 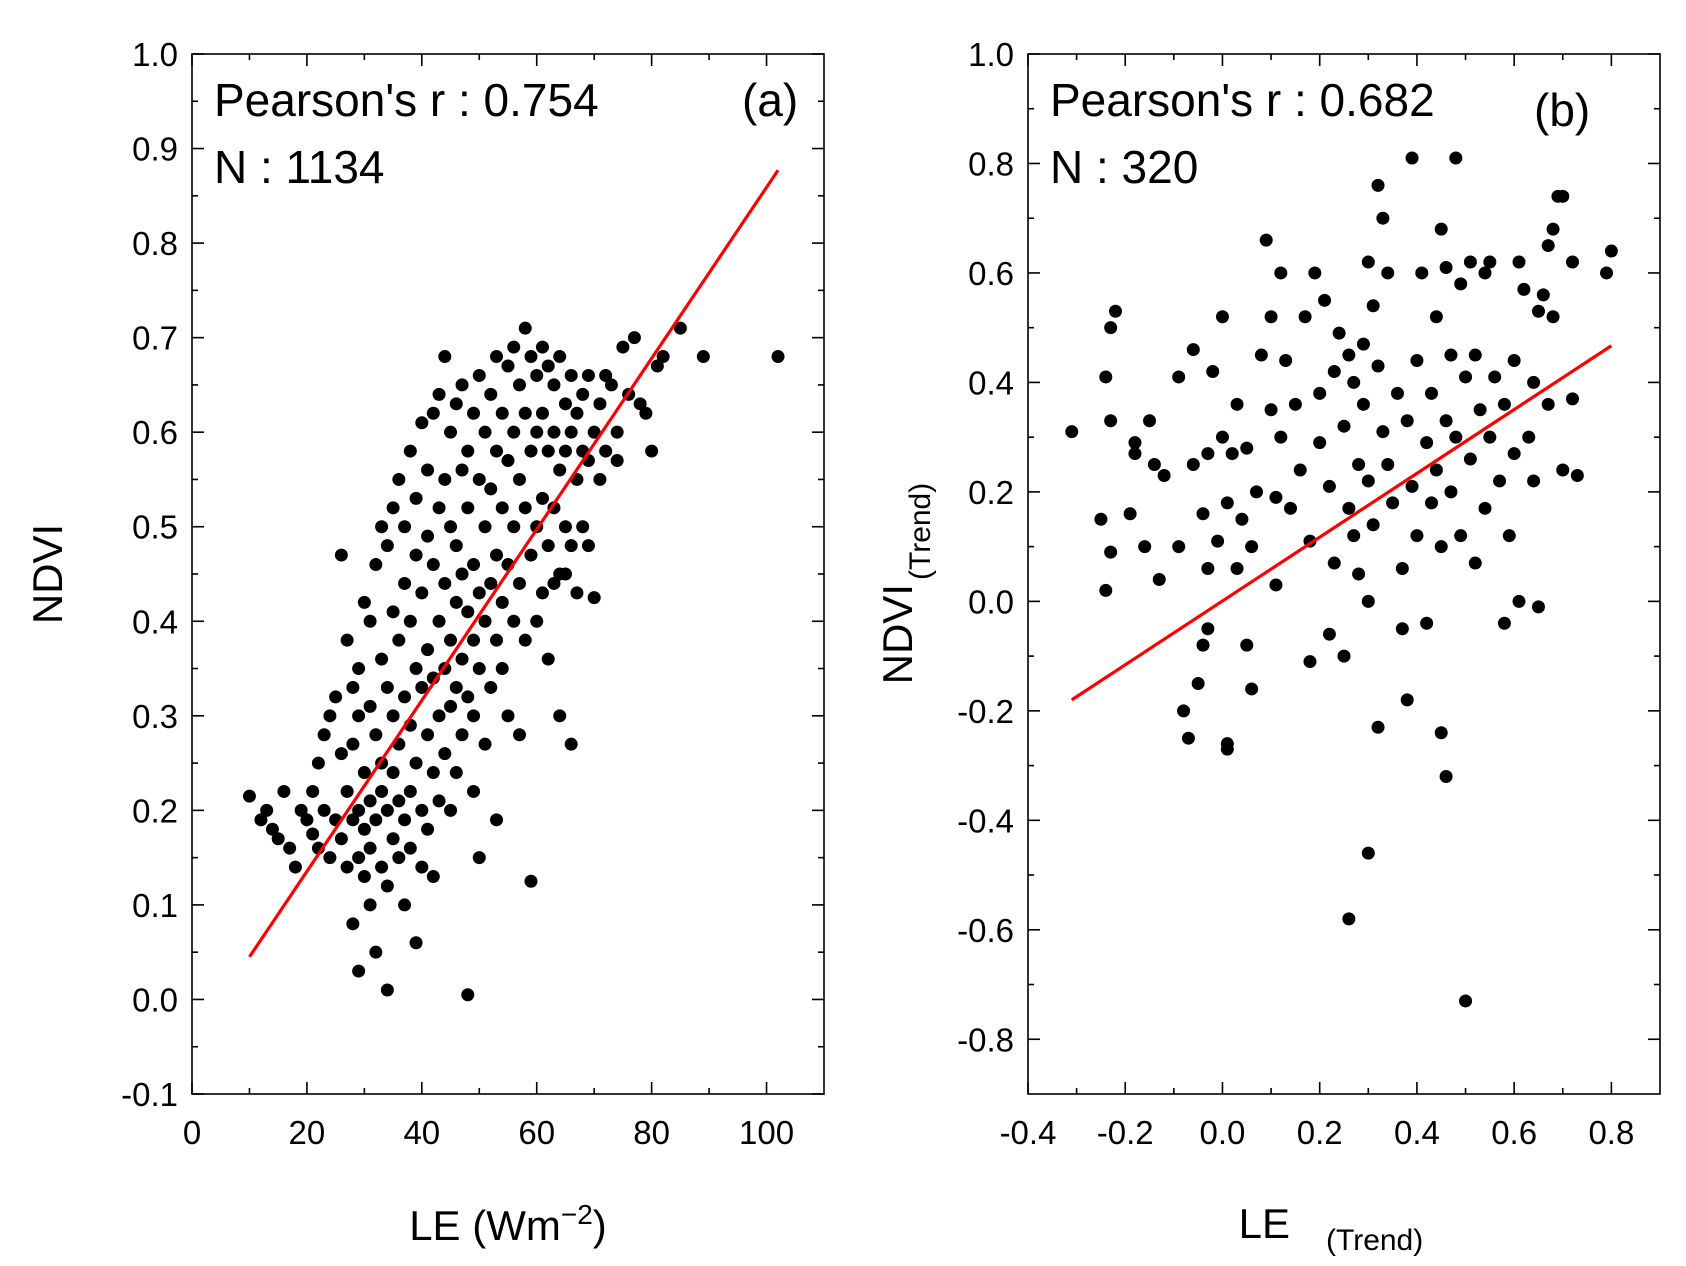 What do you see at coordinates (991, 163) in the screenshot?
I see `panel-b-ytick-label: 0.8` at bounding box center [991, 163].